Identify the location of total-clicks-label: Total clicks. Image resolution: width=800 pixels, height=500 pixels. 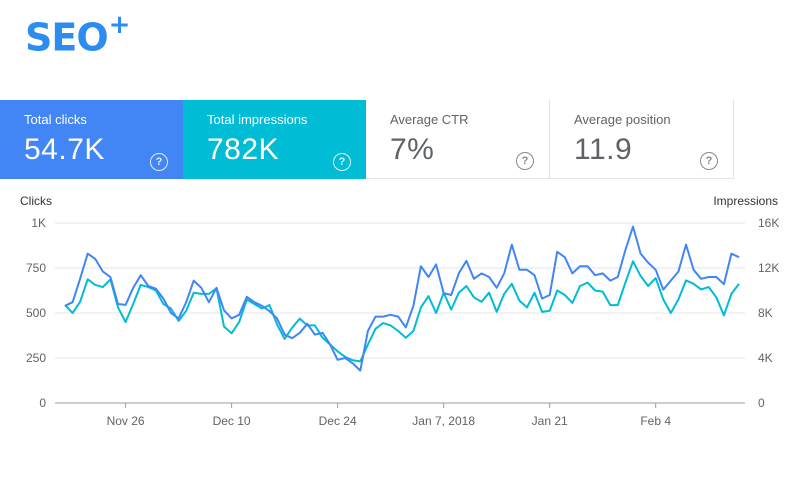
(55, 119).